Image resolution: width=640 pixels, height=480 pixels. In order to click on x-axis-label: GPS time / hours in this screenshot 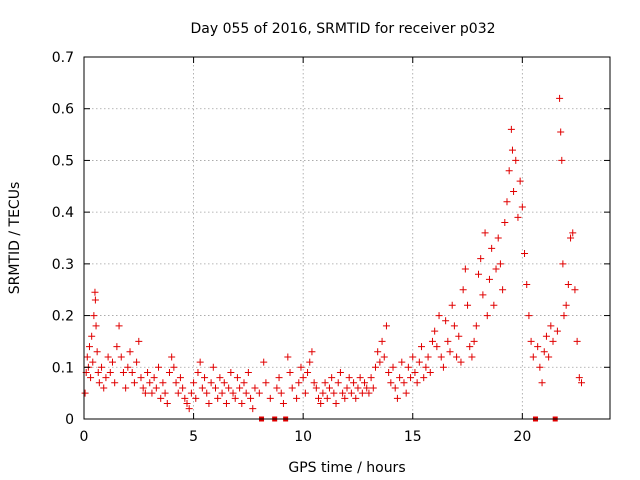, I will do `click(346, 468)`.